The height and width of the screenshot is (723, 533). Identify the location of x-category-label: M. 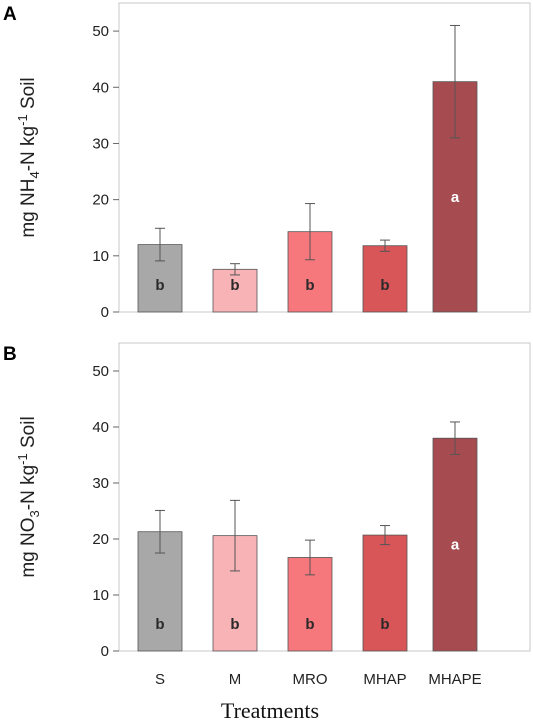
(235, 679).